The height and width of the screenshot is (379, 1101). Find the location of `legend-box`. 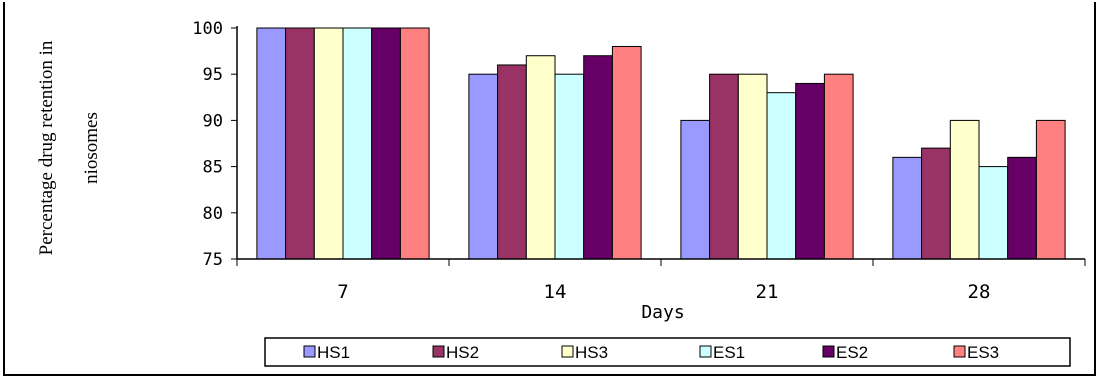

legend-box is located at coordinates (667, 352).